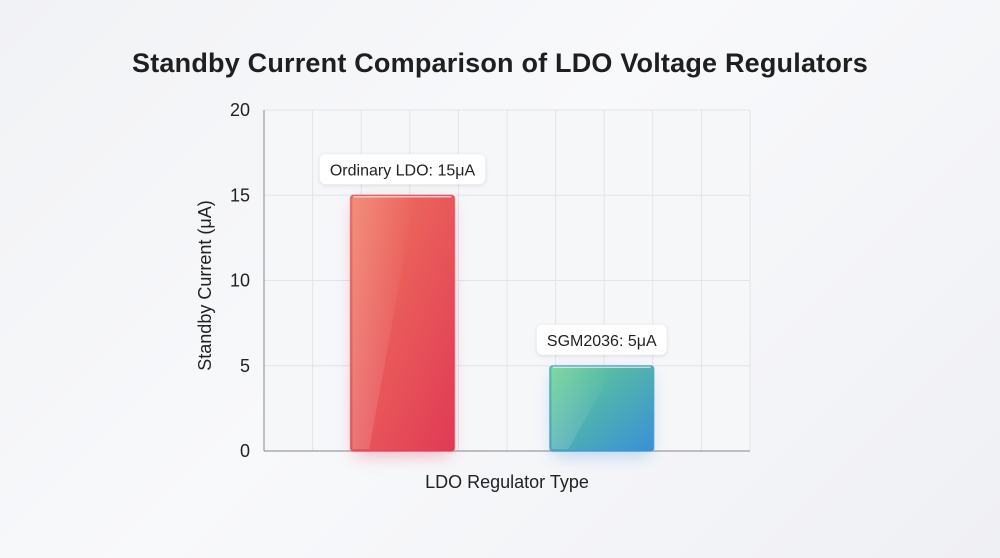 Image resolution: width=1000 pixels, height=558 pixels. I want to click on data-label: Ordinary LDO: 15μA, so click(402, 169).